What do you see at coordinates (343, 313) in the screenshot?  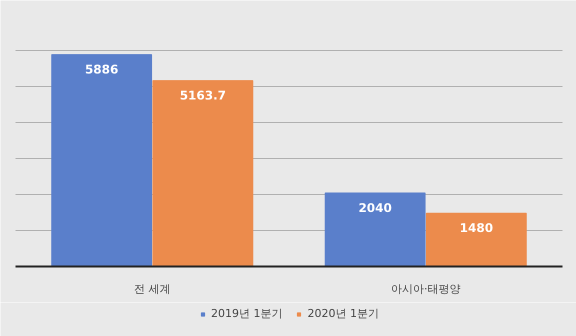 I see `legend-label: 2020년 1분기` at bounding box center [343, 313].